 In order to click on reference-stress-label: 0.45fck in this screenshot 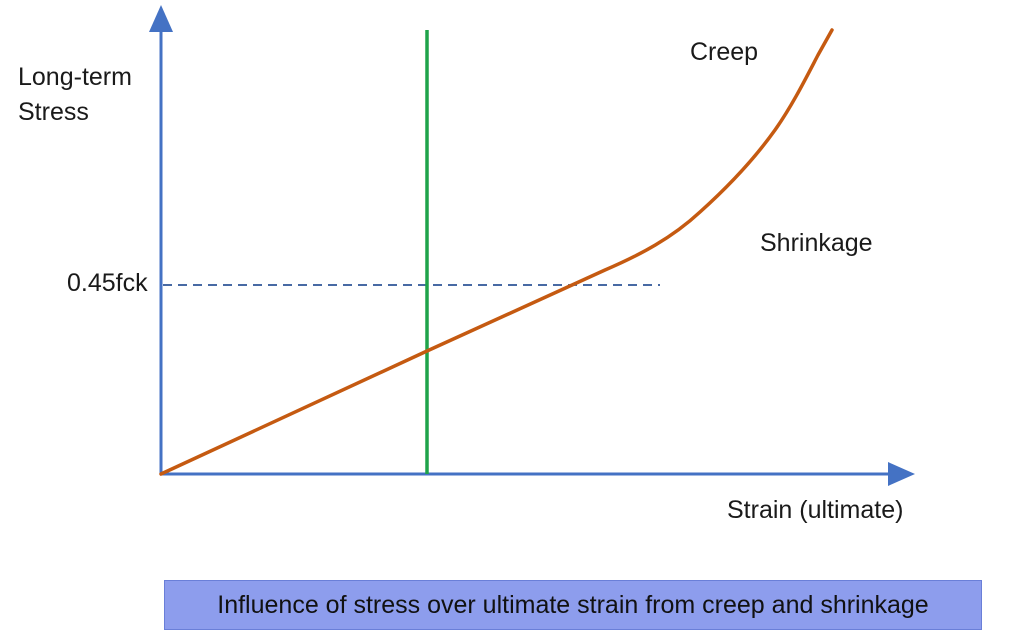, I will do `click(107, 283)`.